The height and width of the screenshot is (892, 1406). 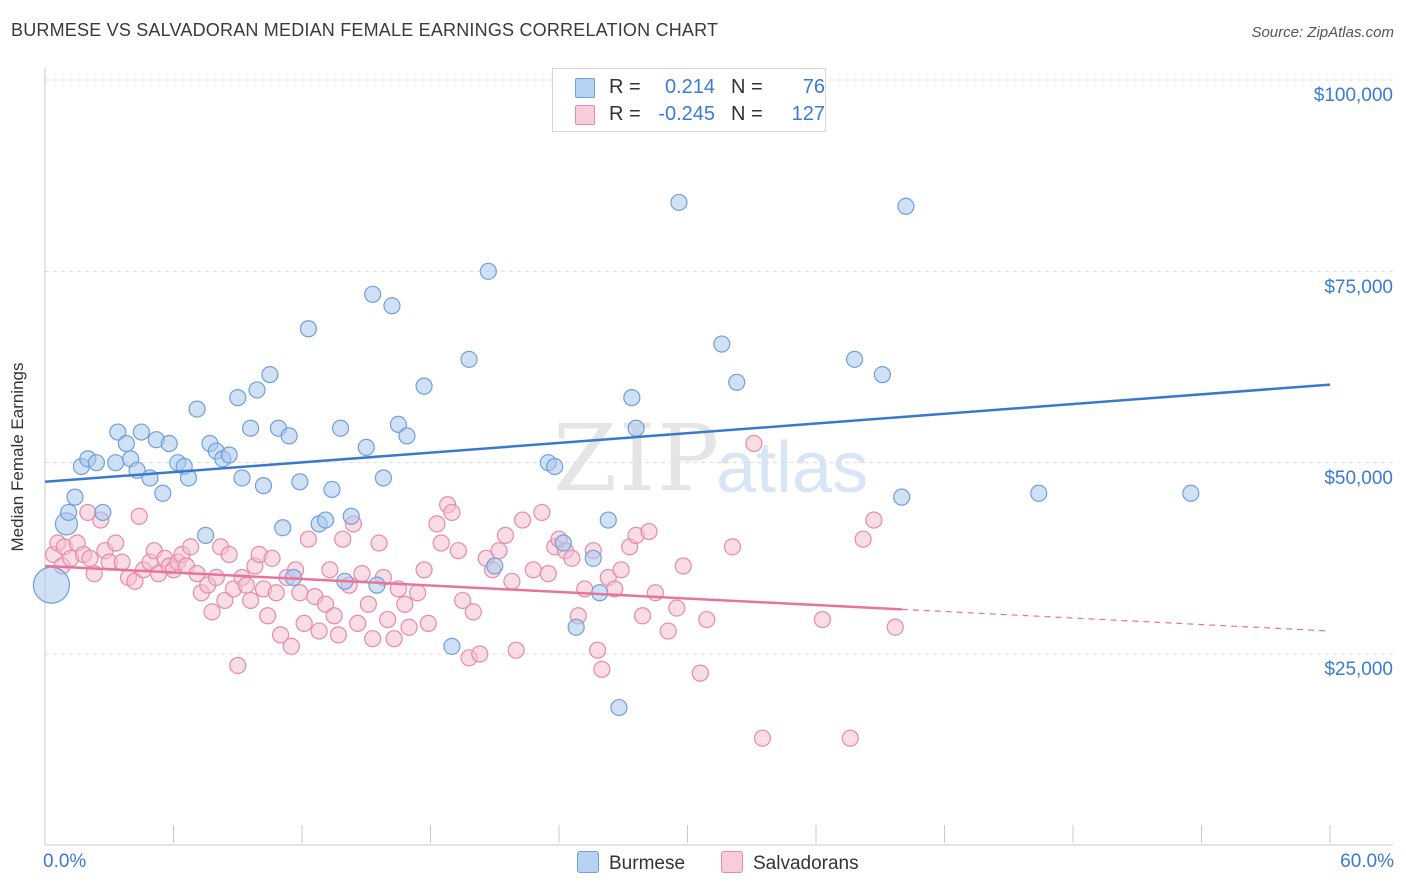 I want to click on burmese-trend-line, so click(x=687, y=433).